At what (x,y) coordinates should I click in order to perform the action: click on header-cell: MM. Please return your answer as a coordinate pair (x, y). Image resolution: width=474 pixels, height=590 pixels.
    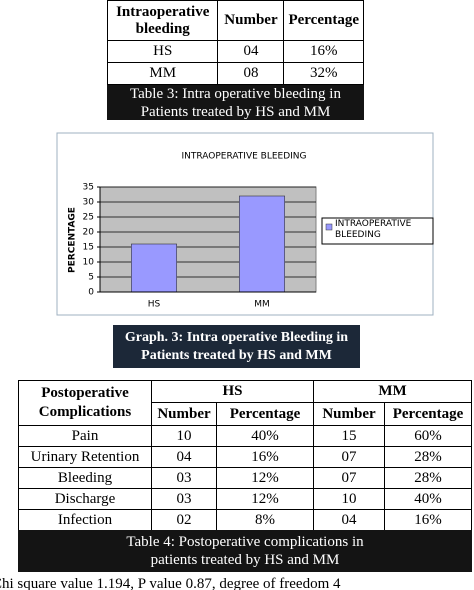
    Looking at the image, I should click on (392, 391).